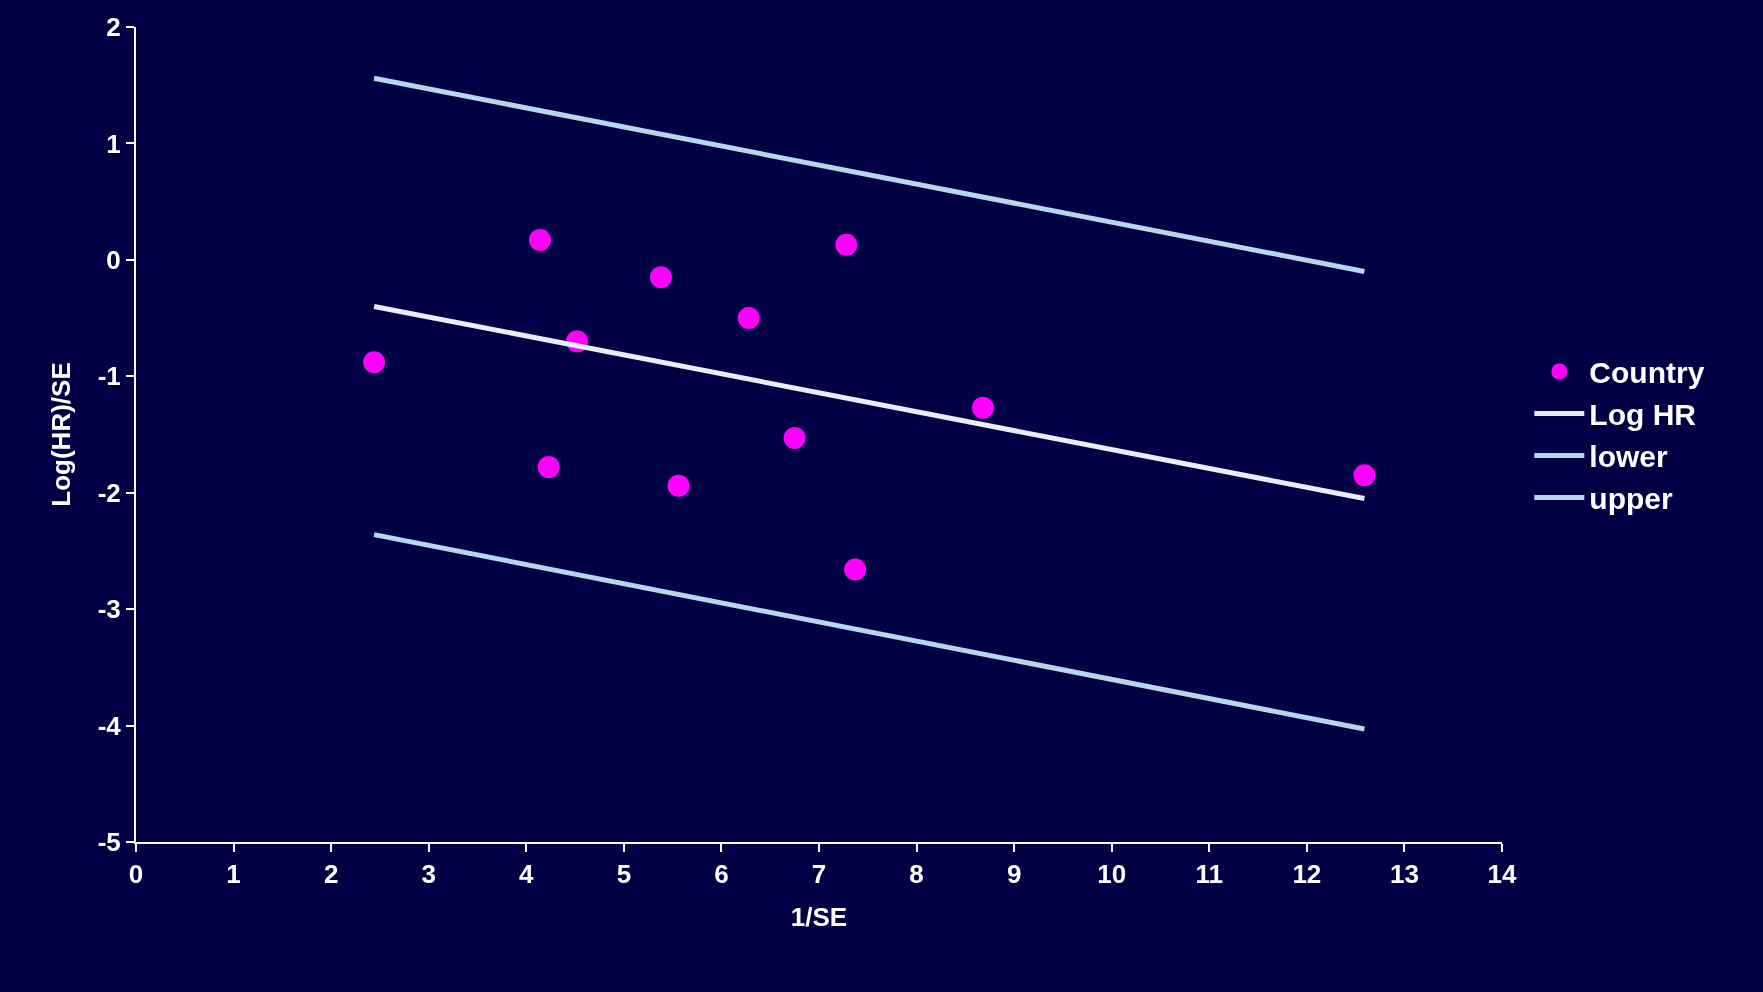 The width and height of the screenshot is (1763, 992). Describe the element at coordinates (527, 874) in the screenshot. I see `x-tick-label: 4` at that location.